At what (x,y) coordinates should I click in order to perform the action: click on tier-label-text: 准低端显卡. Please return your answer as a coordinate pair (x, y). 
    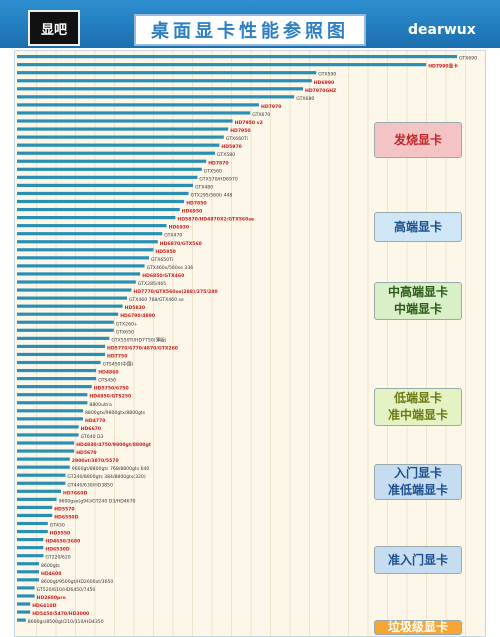
    Looking at the image, I should click on (417, 490).